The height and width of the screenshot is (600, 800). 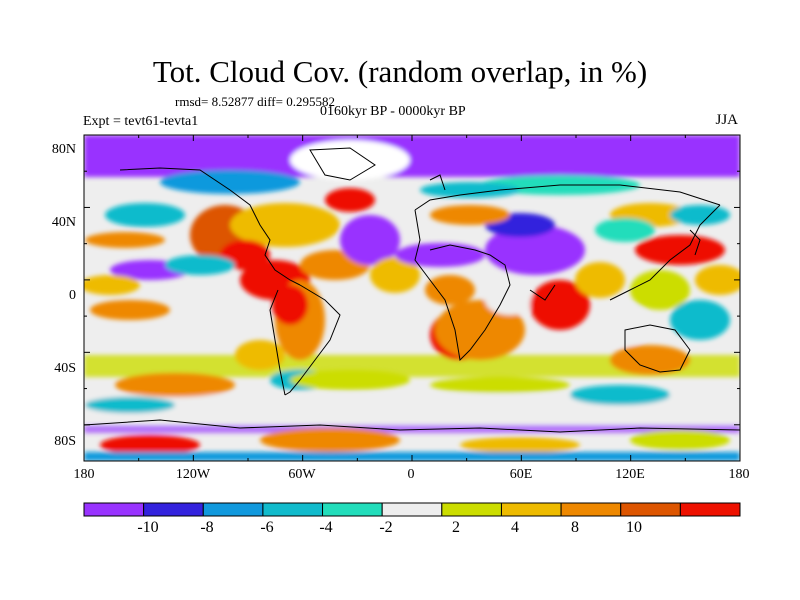 What do you see at coordinates (630, 474) in the screenshot?
I see `lon-tick-label: 120E` at bounding box center [630, 474].